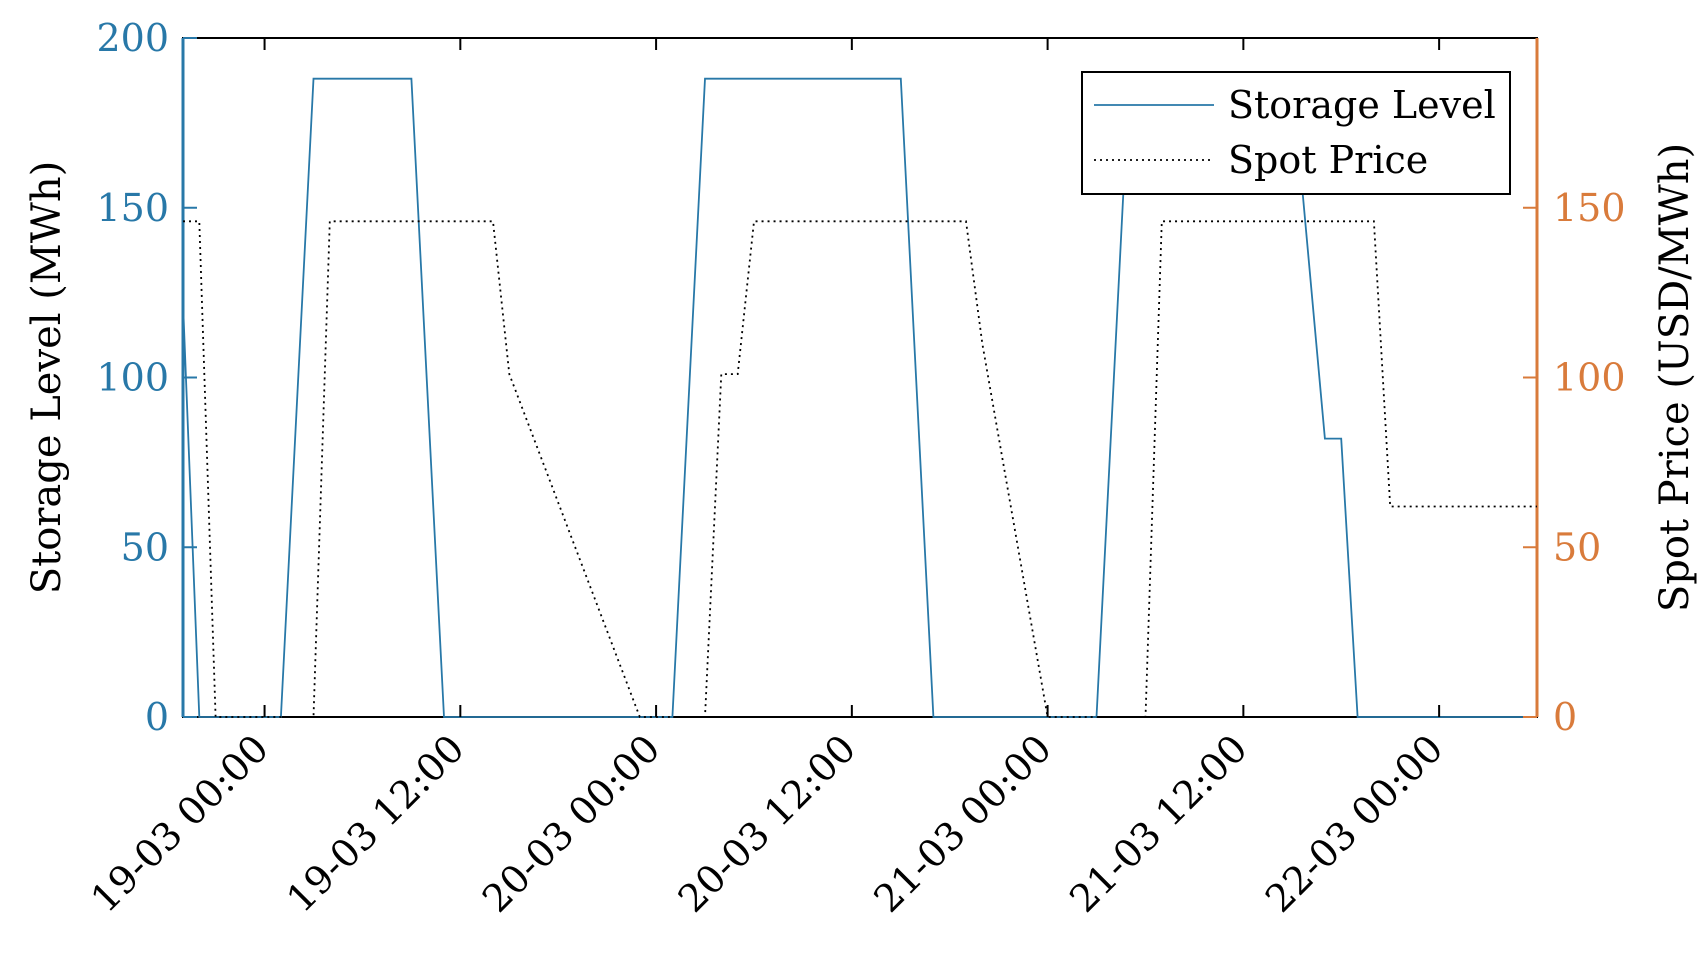 The width and height of the screenshot is (1705, 963). What do you see at coordinates (1158, 823) in the screenshot?
I see `x-tick-label: 21-03 12:00` at bounding box center [1158, 823].